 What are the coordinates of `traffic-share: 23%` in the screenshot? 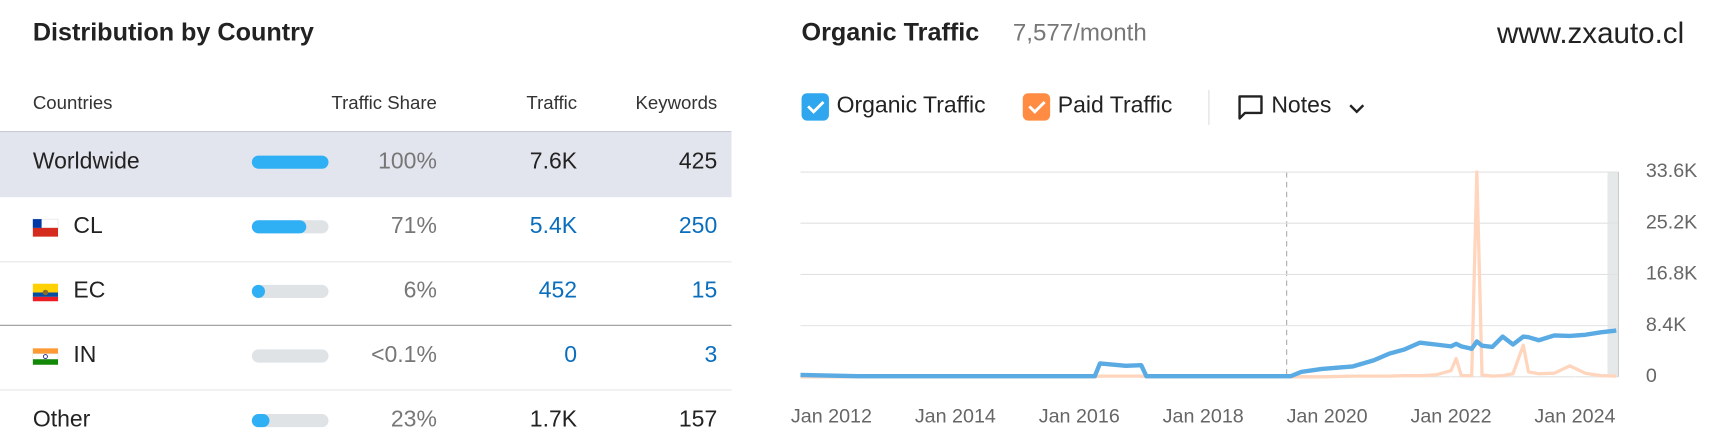 It's located at (414, 419).